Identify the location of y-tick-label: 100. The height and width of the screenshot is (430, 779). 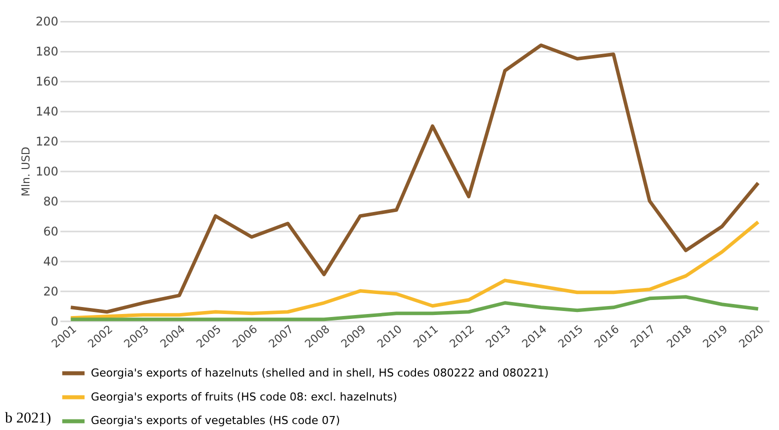
(47, 171).